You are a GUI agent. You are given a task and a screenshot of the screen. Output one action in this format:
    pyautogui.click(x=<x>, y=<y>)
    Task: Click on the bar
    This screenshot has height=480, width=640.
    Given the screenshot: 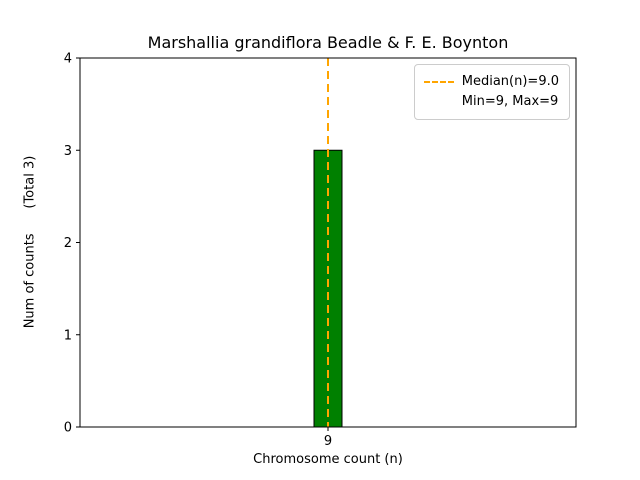 What is the action you would take?
    pyautogui.click(x=328, y=288)
    